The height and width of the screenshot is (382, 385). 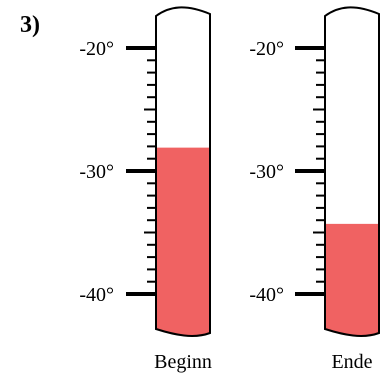 What do you see at coordinates (30, 25) in the screenshot?
I see `exercise-number: 3)` at bounding box center [30, 25].